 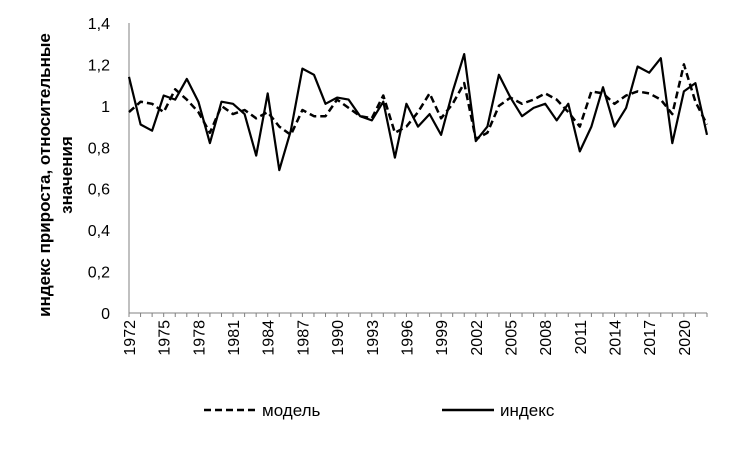 What do you see at coordinates (373, 338) in the screenshot?
I see `x-tick-label: 1993` at bounding box center [373, 338].